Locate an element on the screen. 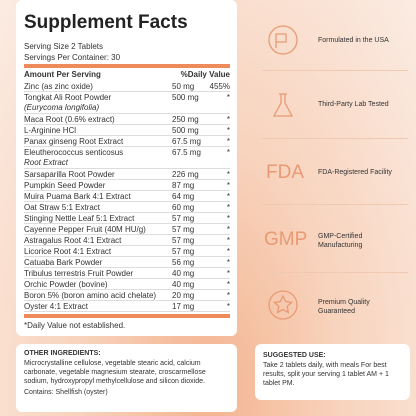 The width and height of the screenshot is (416, 416). fact-row: Panax ginseng Root Extract 67.5 mg * is located at coordinates (127, 141).